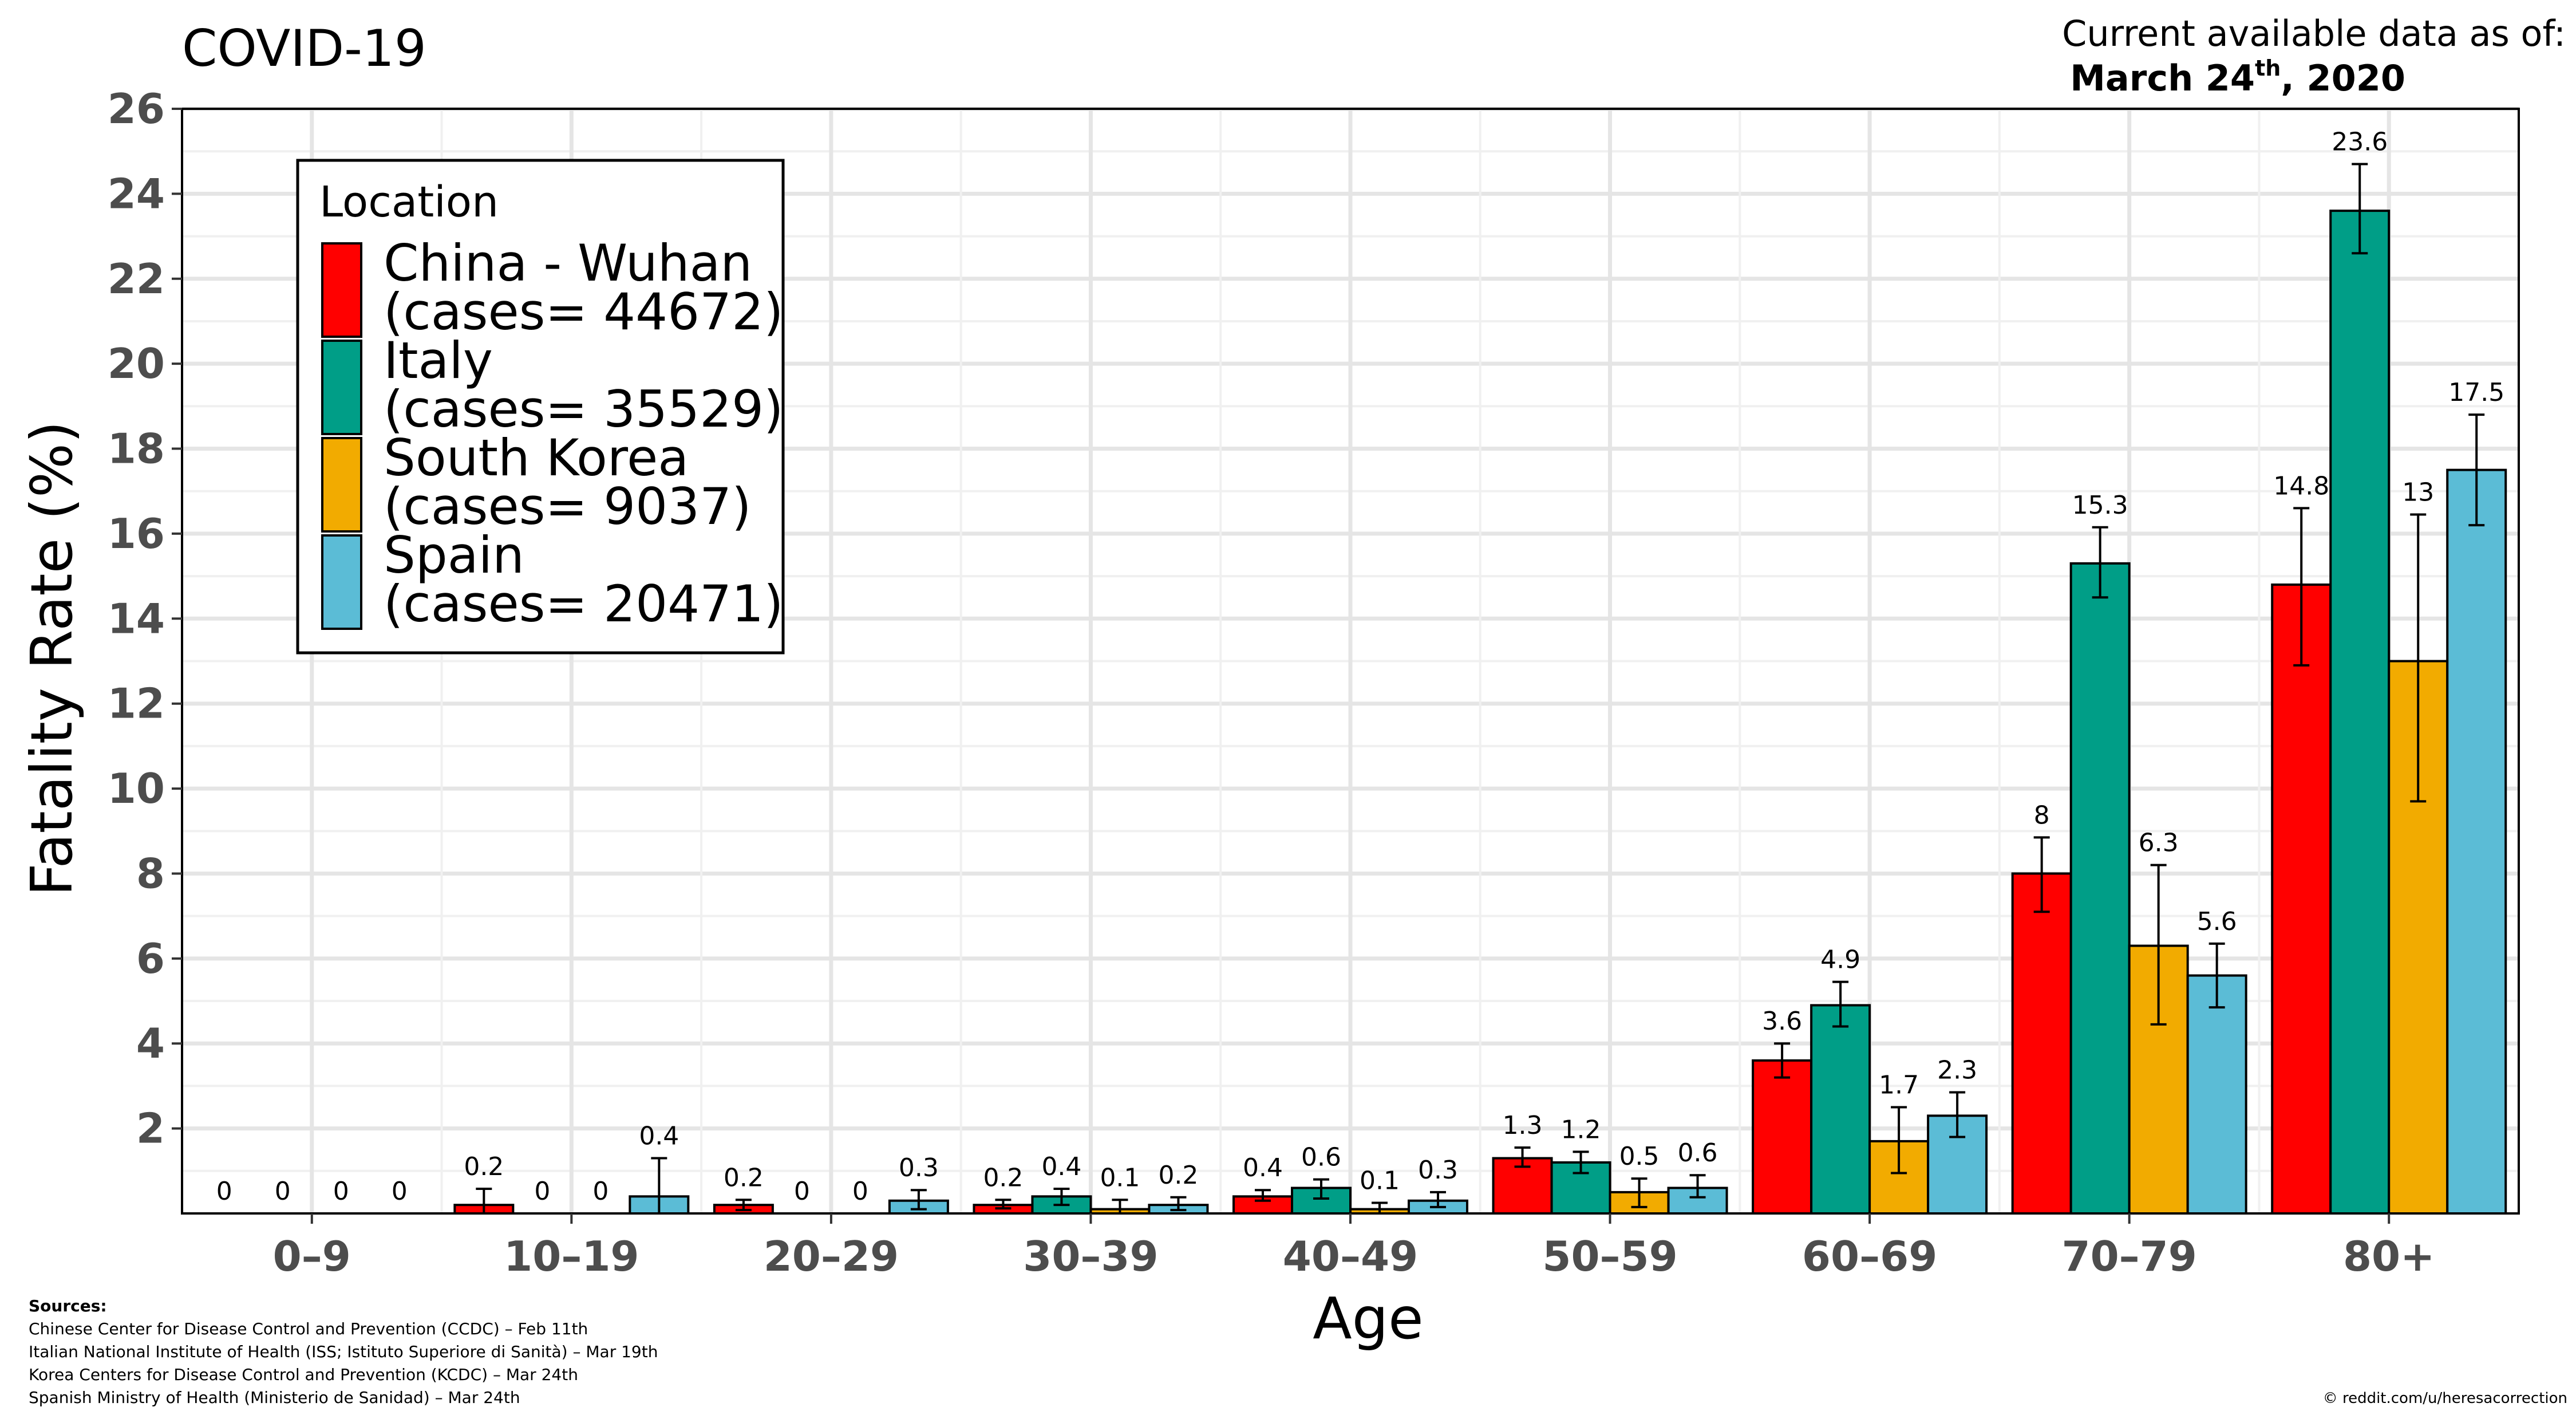  What do you see at coordinates (312, 1256) in the screenshot?
I see `x-tick-label: 0–9` at bounding box center [312, 1256].